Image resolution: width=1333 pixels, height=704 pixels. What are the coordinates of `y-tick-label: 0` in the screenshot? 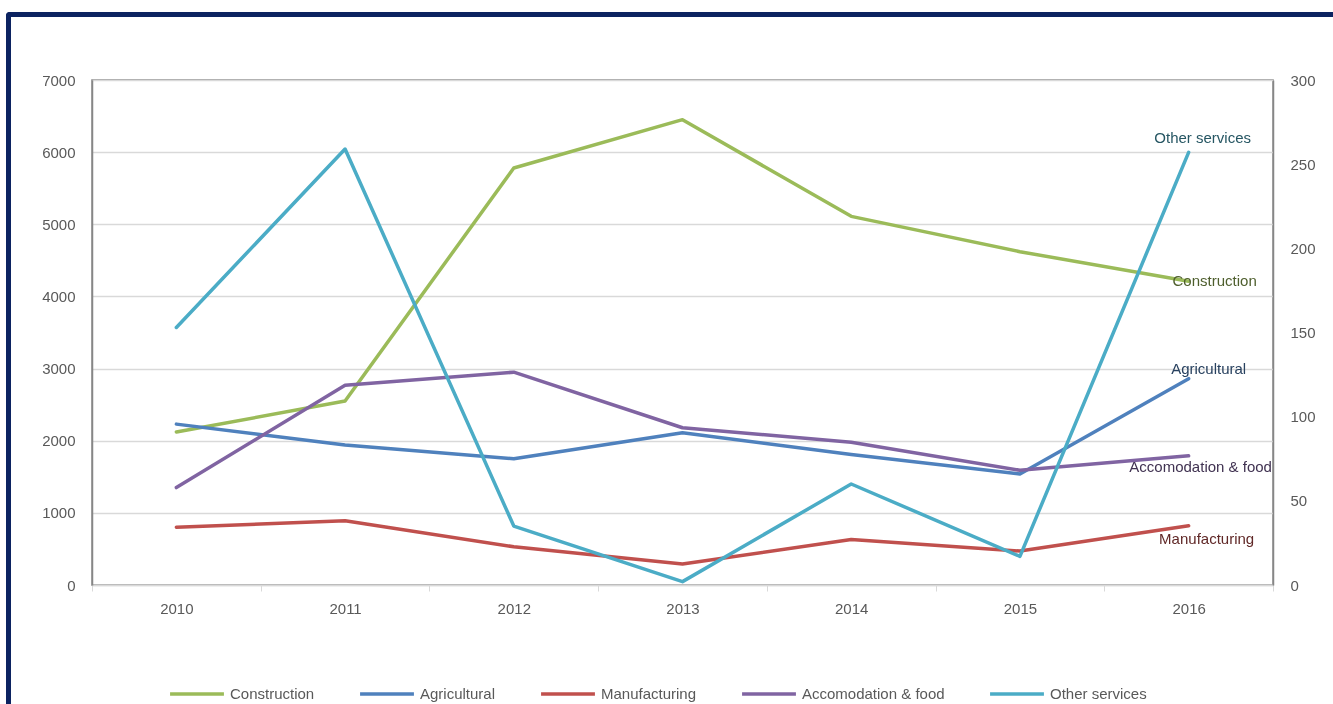 It's located at (71, 585).